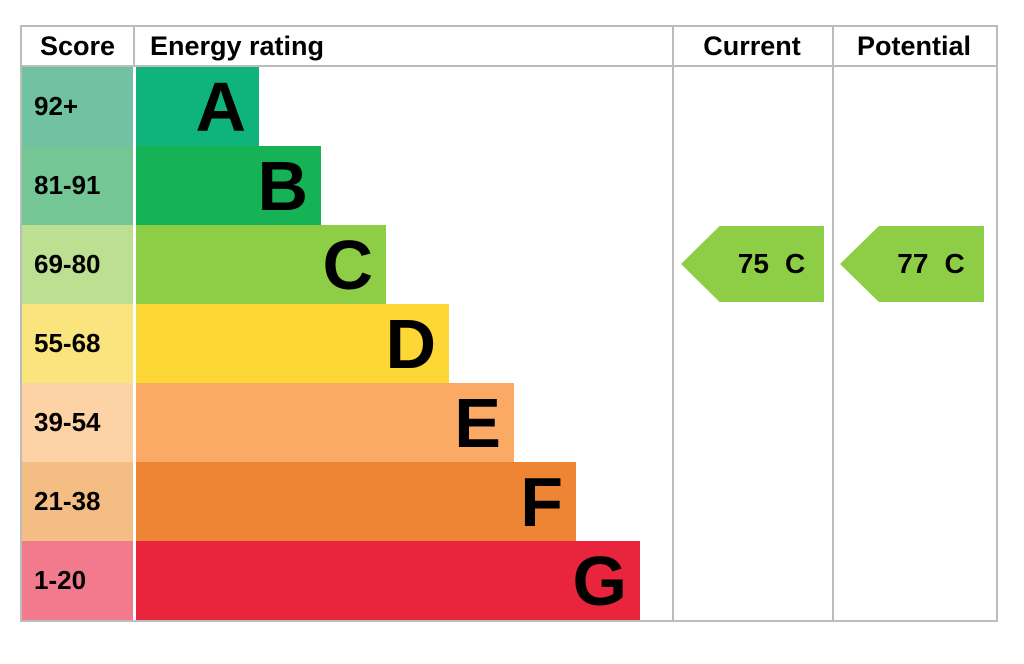 The image size is (1024, 664). I want to click on rating-bar-f: F, so click(356, 501).